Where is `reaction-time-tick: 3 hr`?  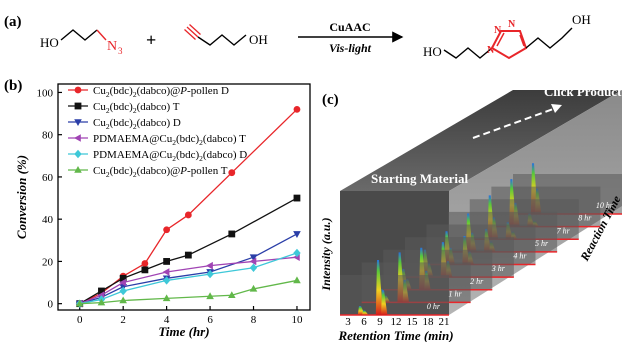 reaction-time-tick: 3 hr is located at coordinates (498, 268).